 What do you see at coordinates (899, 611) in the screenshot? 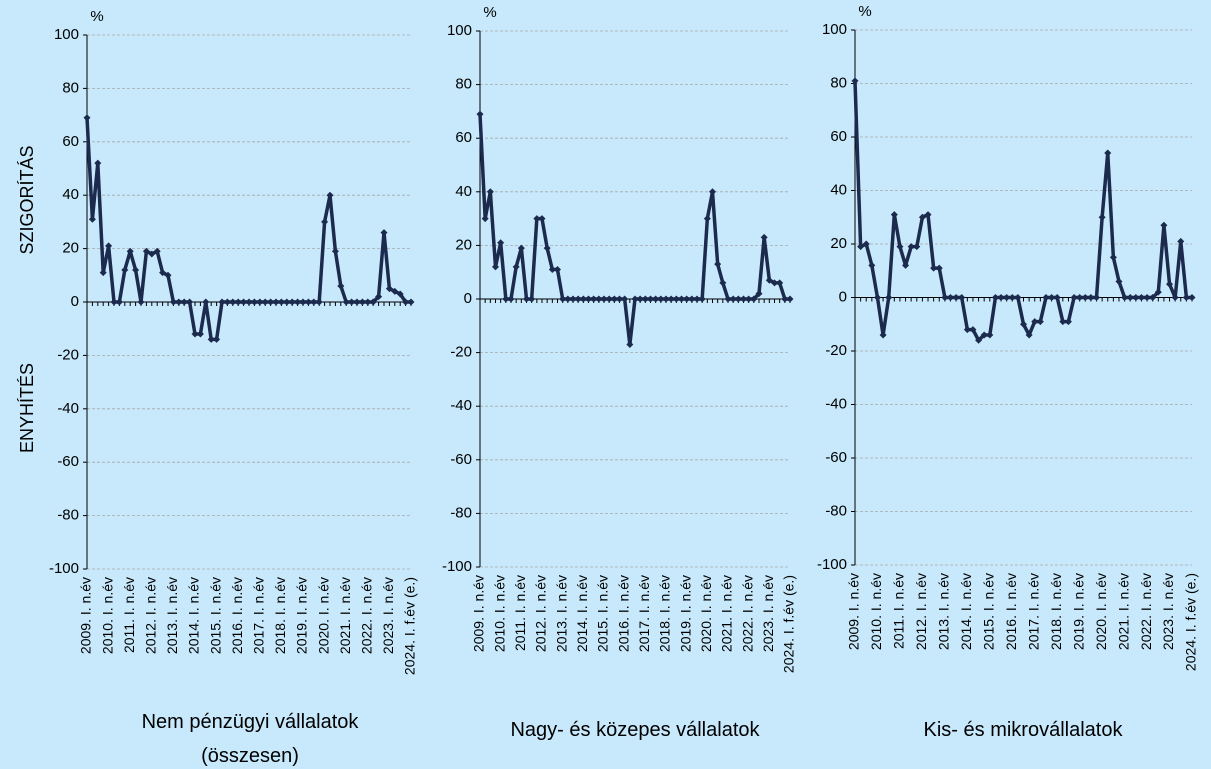
I see `x-tick-label: 2011. I. n.év` at bounding box center [899, 611].